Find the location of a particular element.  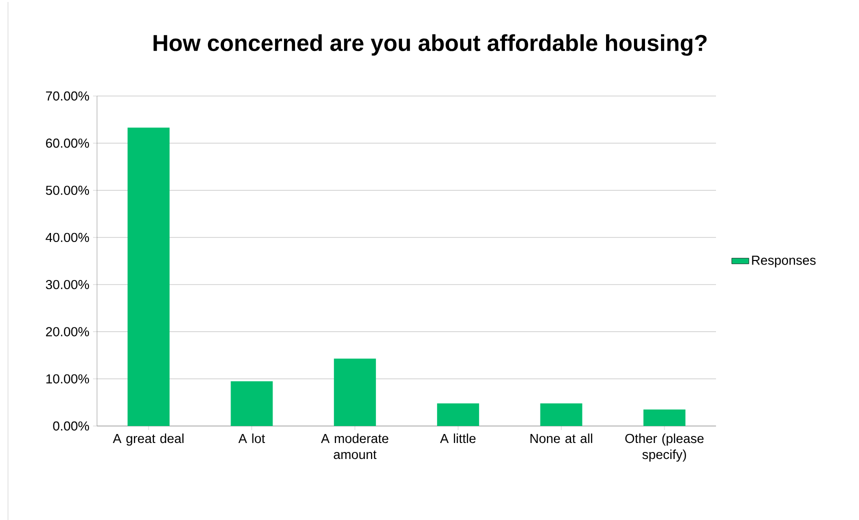

y-tick-label: 60.00% is located at coordinates (68, 143).